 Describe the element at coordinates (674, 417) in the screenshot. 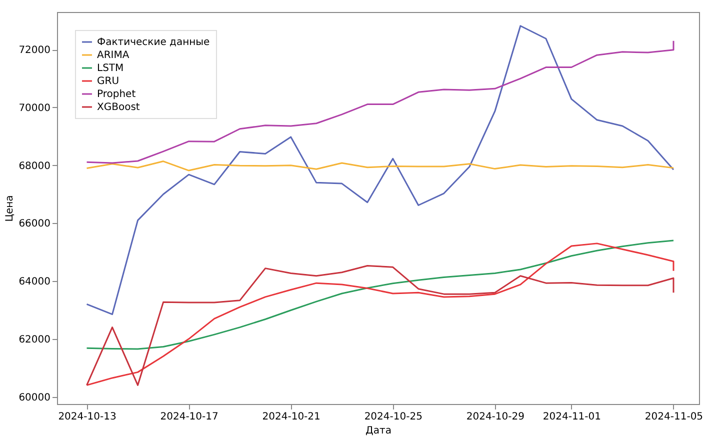

I see `x-tick-label: 2024-11-05` at that location.